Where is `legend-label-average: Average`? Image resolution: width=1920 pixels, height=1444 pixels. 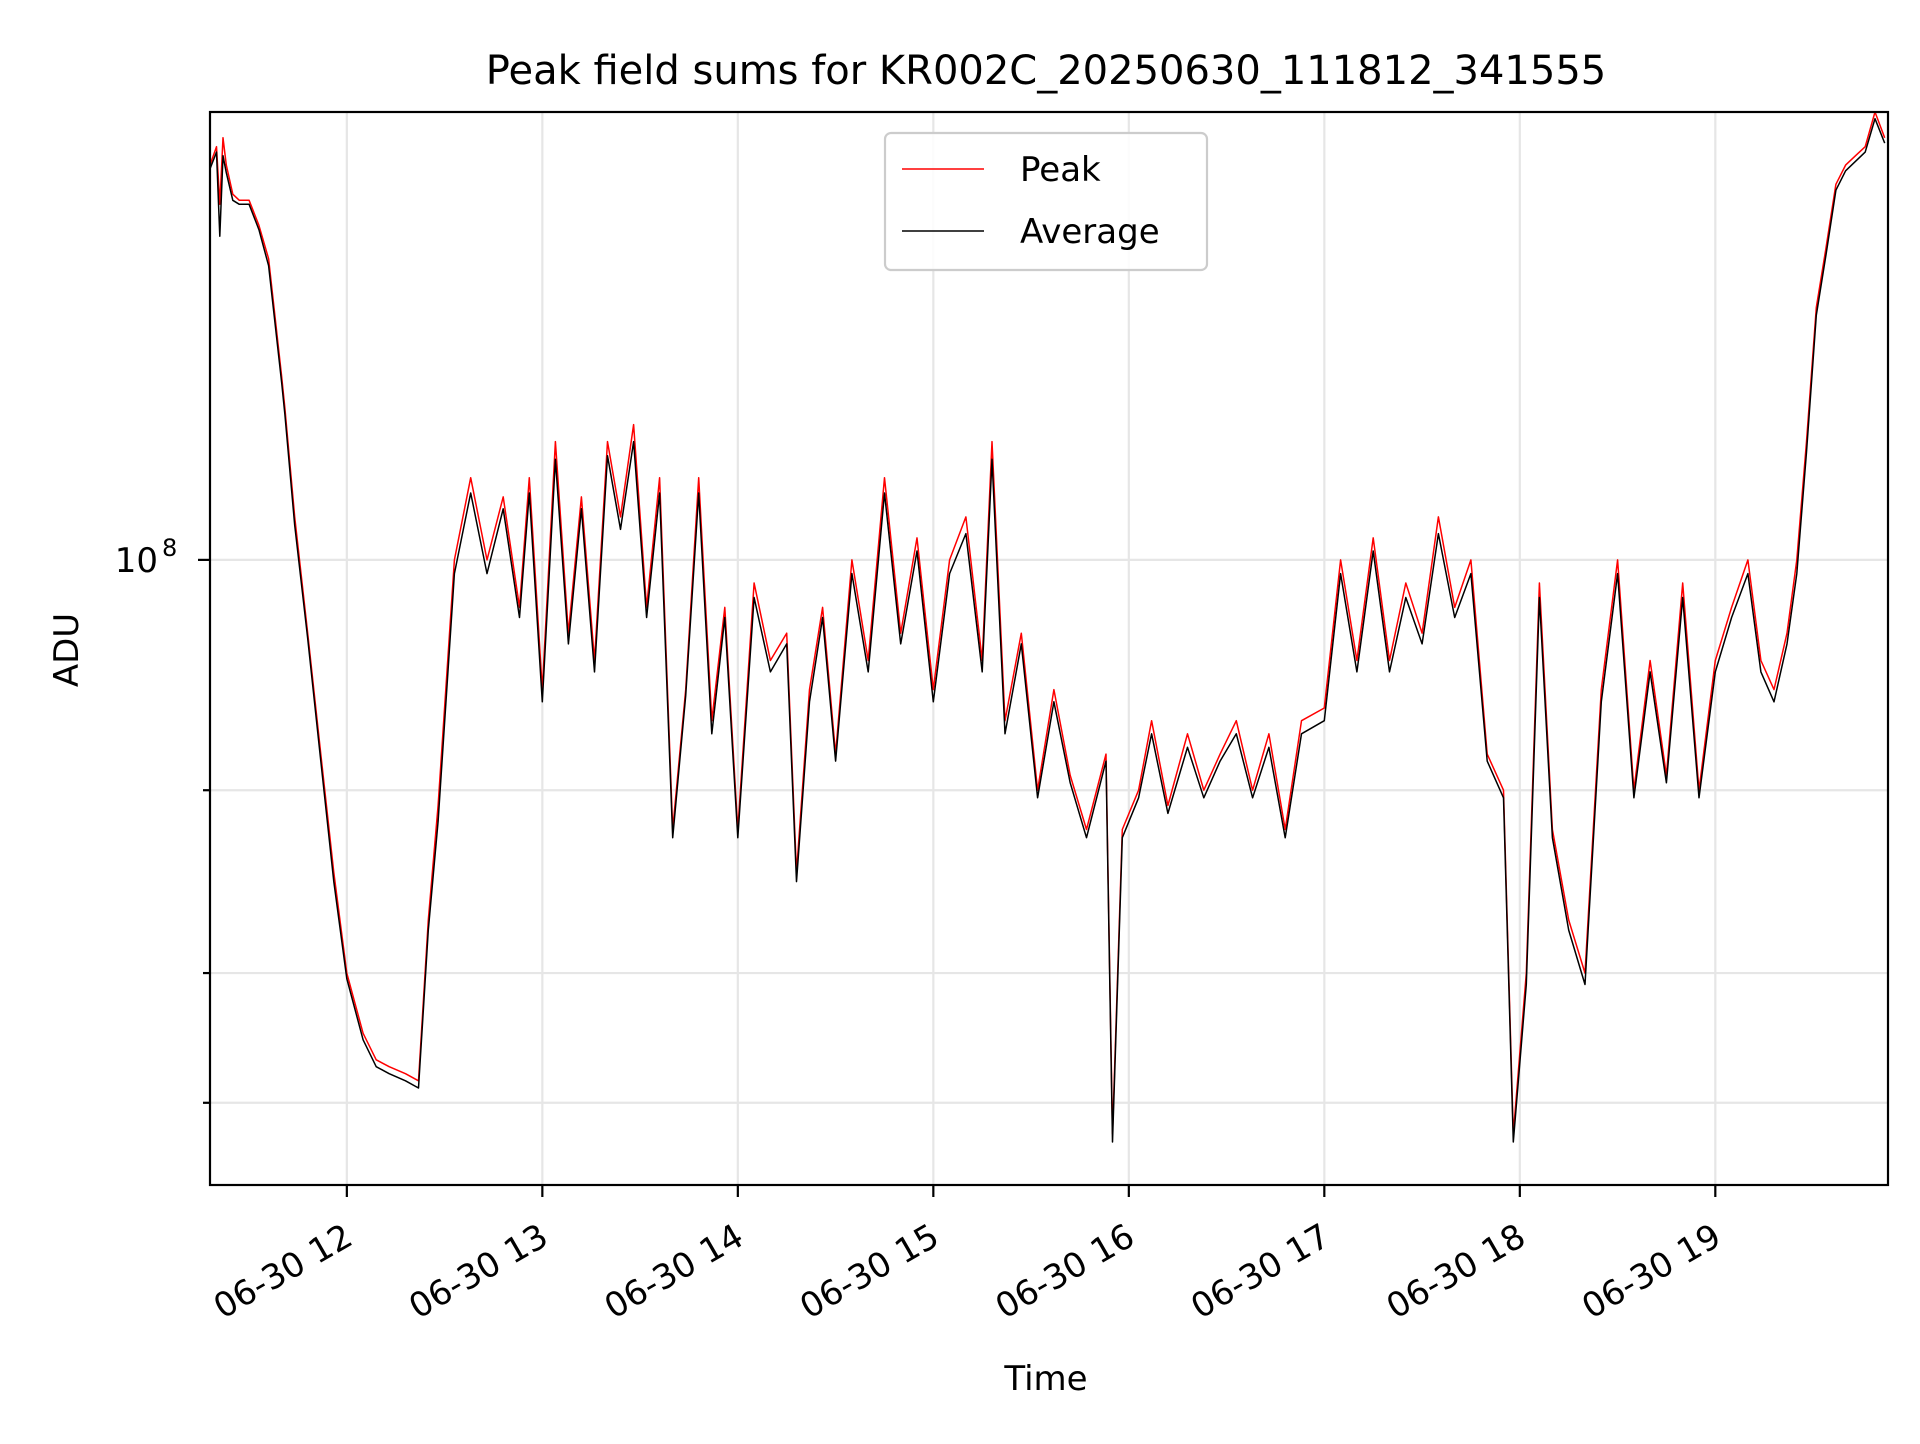
legend-label-average: Average is located at coordinates (1090, 232).